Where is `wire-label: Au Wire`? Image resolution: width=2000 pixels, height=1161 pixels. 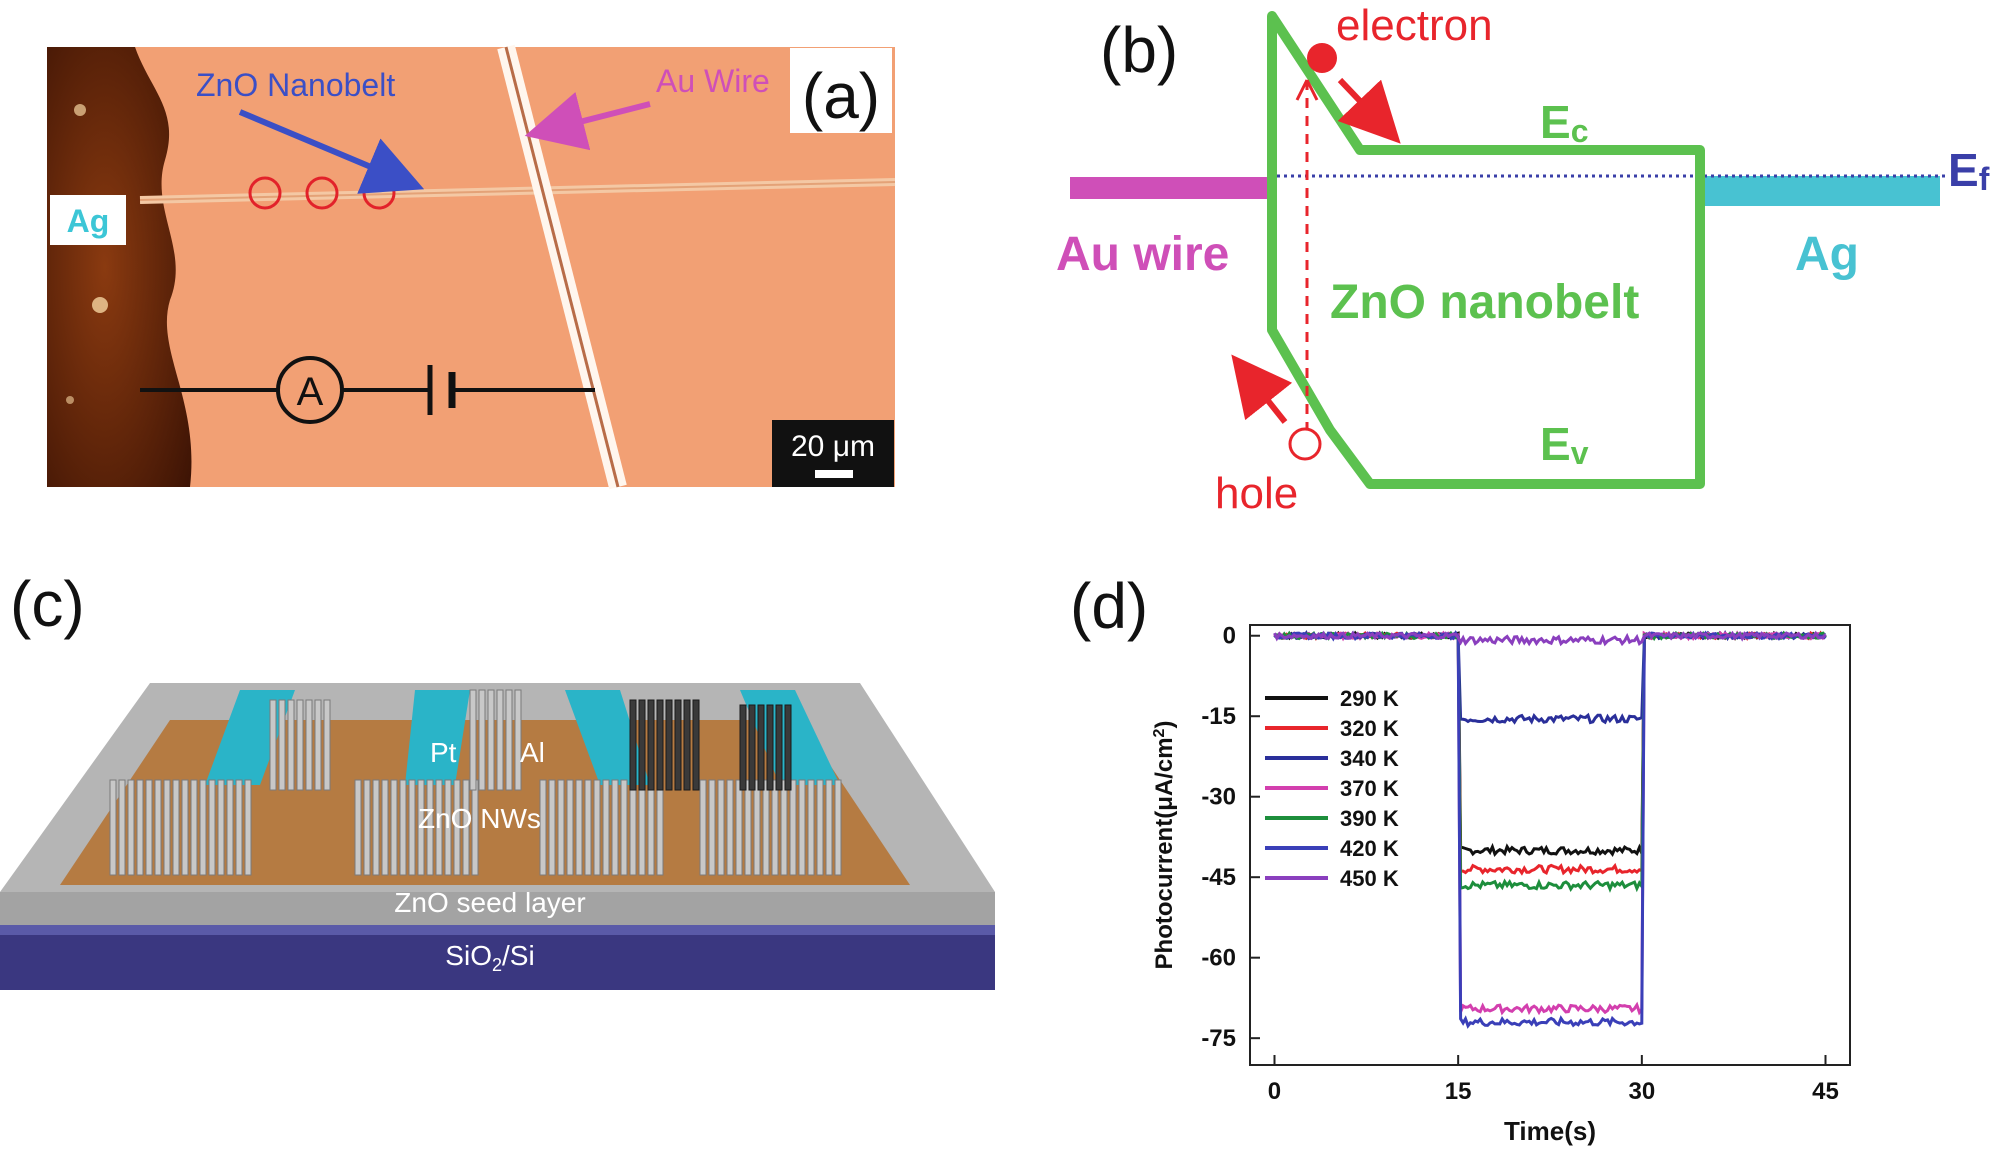
wire-label: Au Wire is located at coordinates (713, 81).